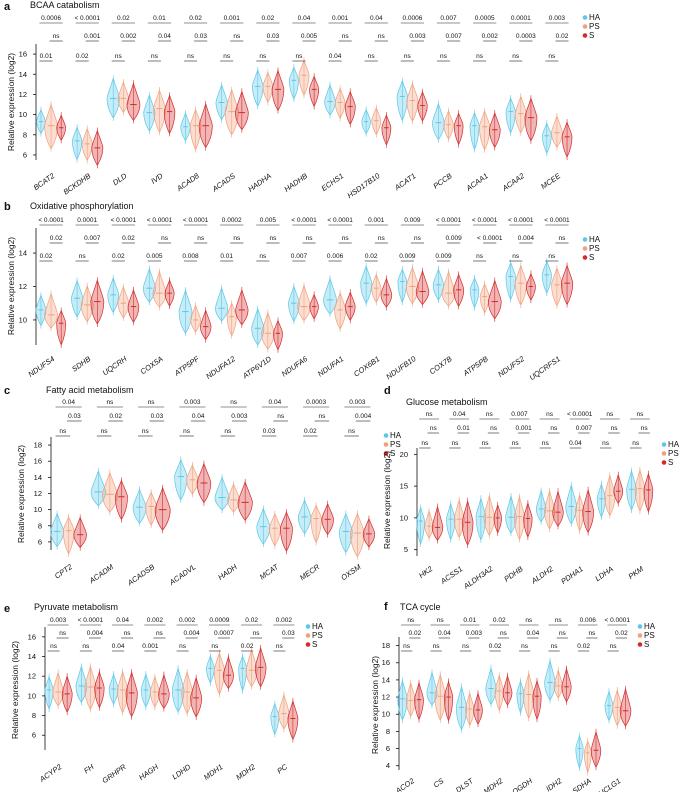  I want to click on gene-label: SUCLG1, so click(608, 784).